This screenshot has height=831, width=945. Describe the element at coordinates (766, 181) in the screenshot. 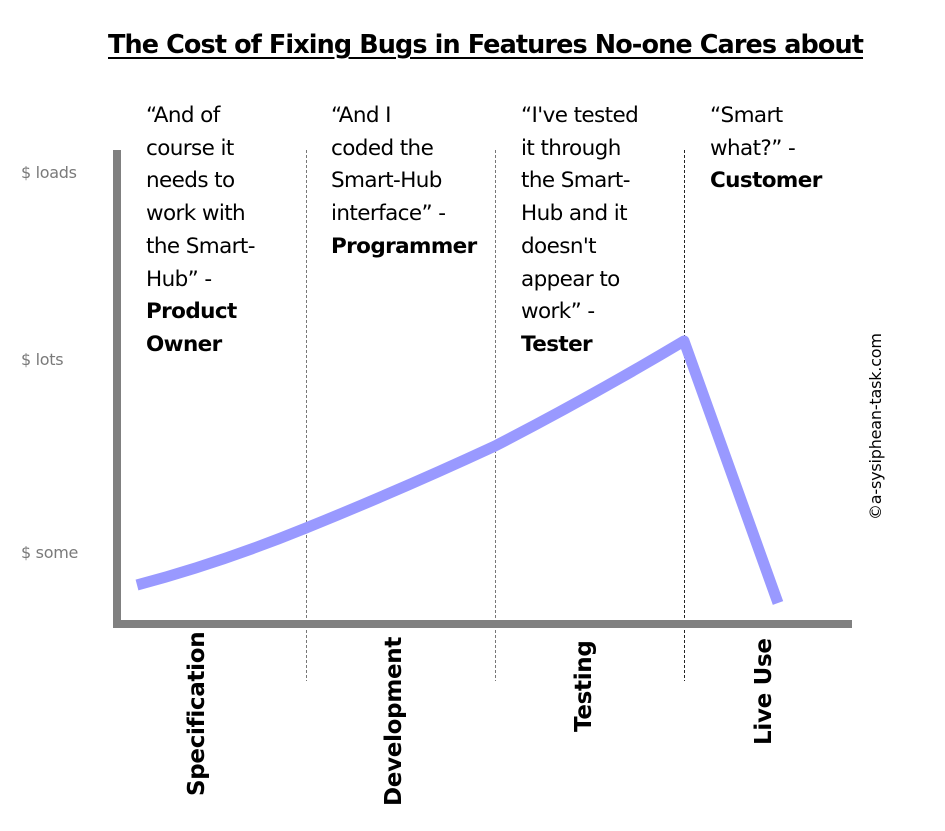

I see `speaker-label: Customer` at that location.